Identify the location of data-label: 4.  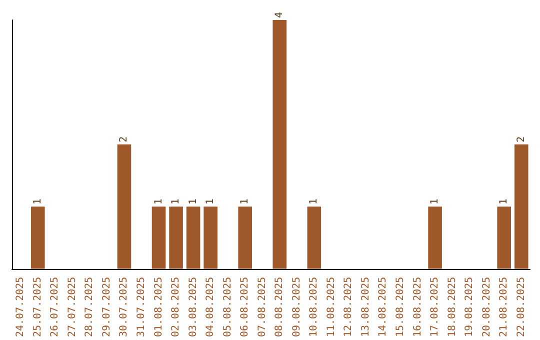
(280, 15).